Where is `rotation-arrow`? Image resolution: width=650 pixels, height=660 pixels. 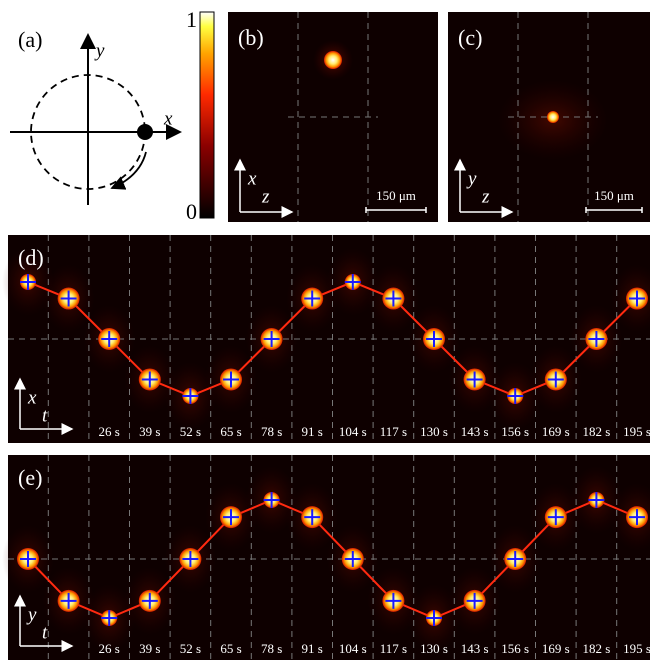
rotation-arrow is located at coordinates (128, 170).